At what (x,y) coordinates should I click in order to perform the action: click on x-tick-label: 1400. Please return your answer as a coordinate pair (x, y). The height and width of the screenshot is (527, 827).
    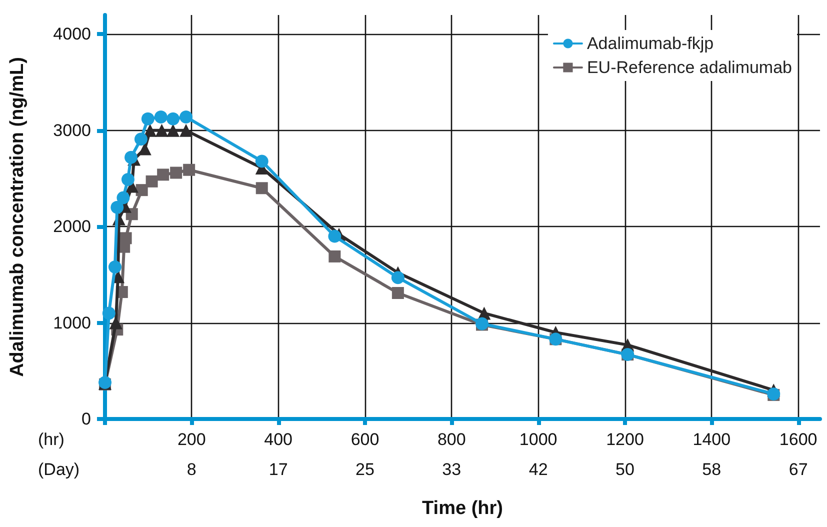
    Looking at the image, I should click on (711, 439).